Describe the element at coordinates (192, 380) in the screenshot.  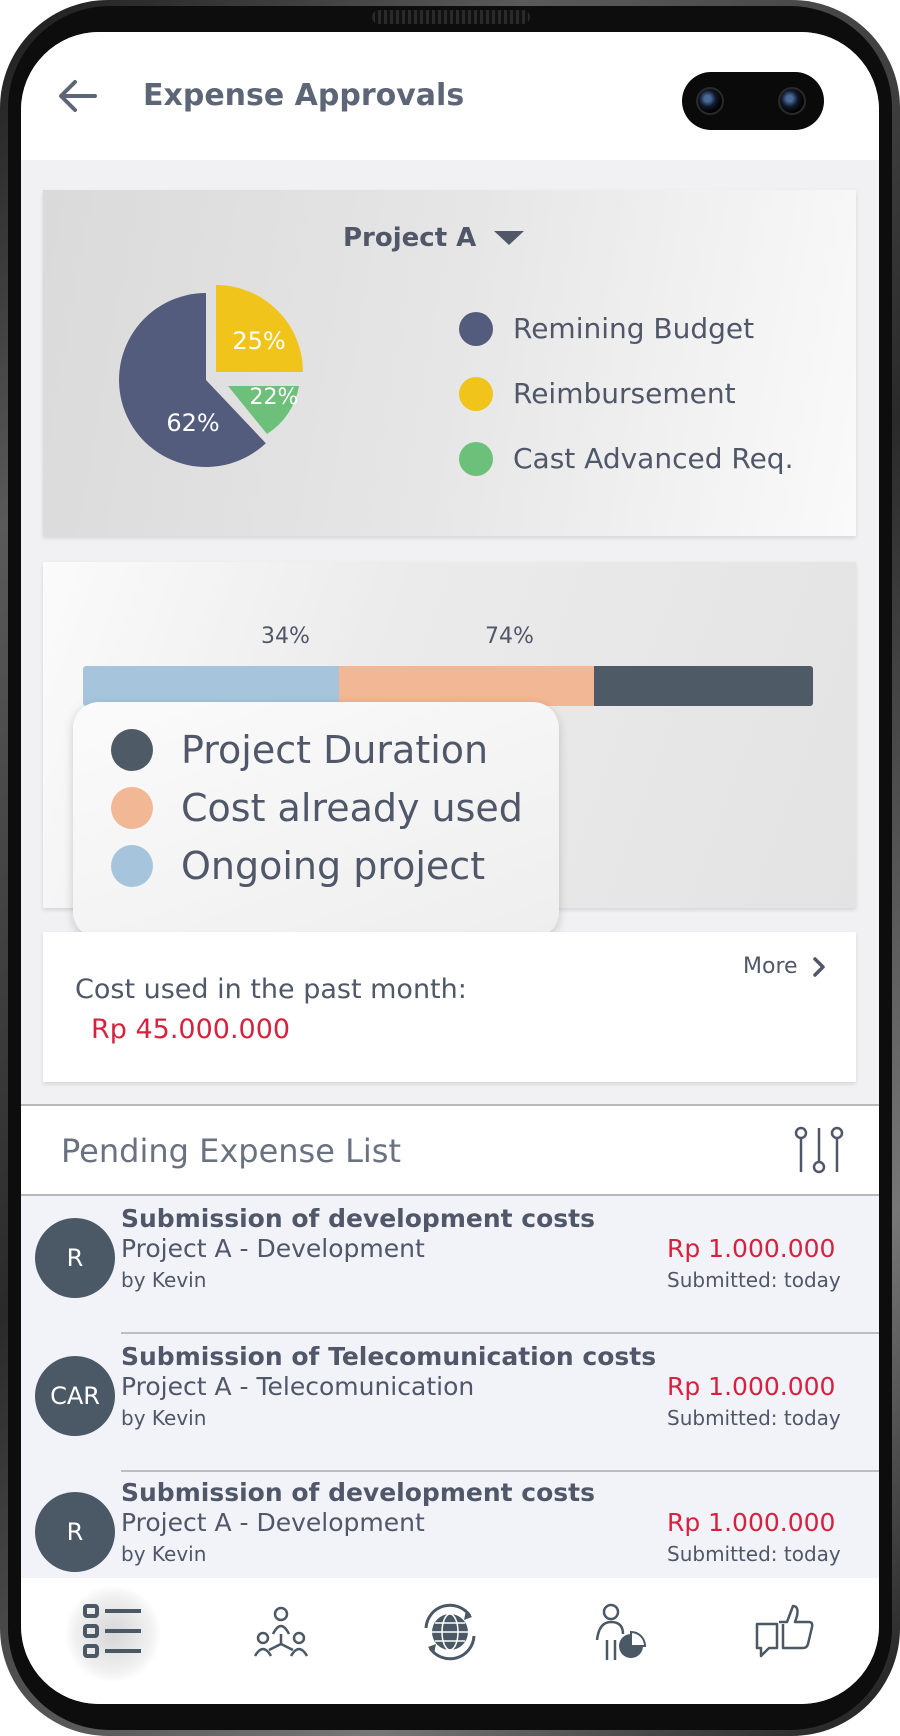
I see `pie-slice-remaining` at that location.